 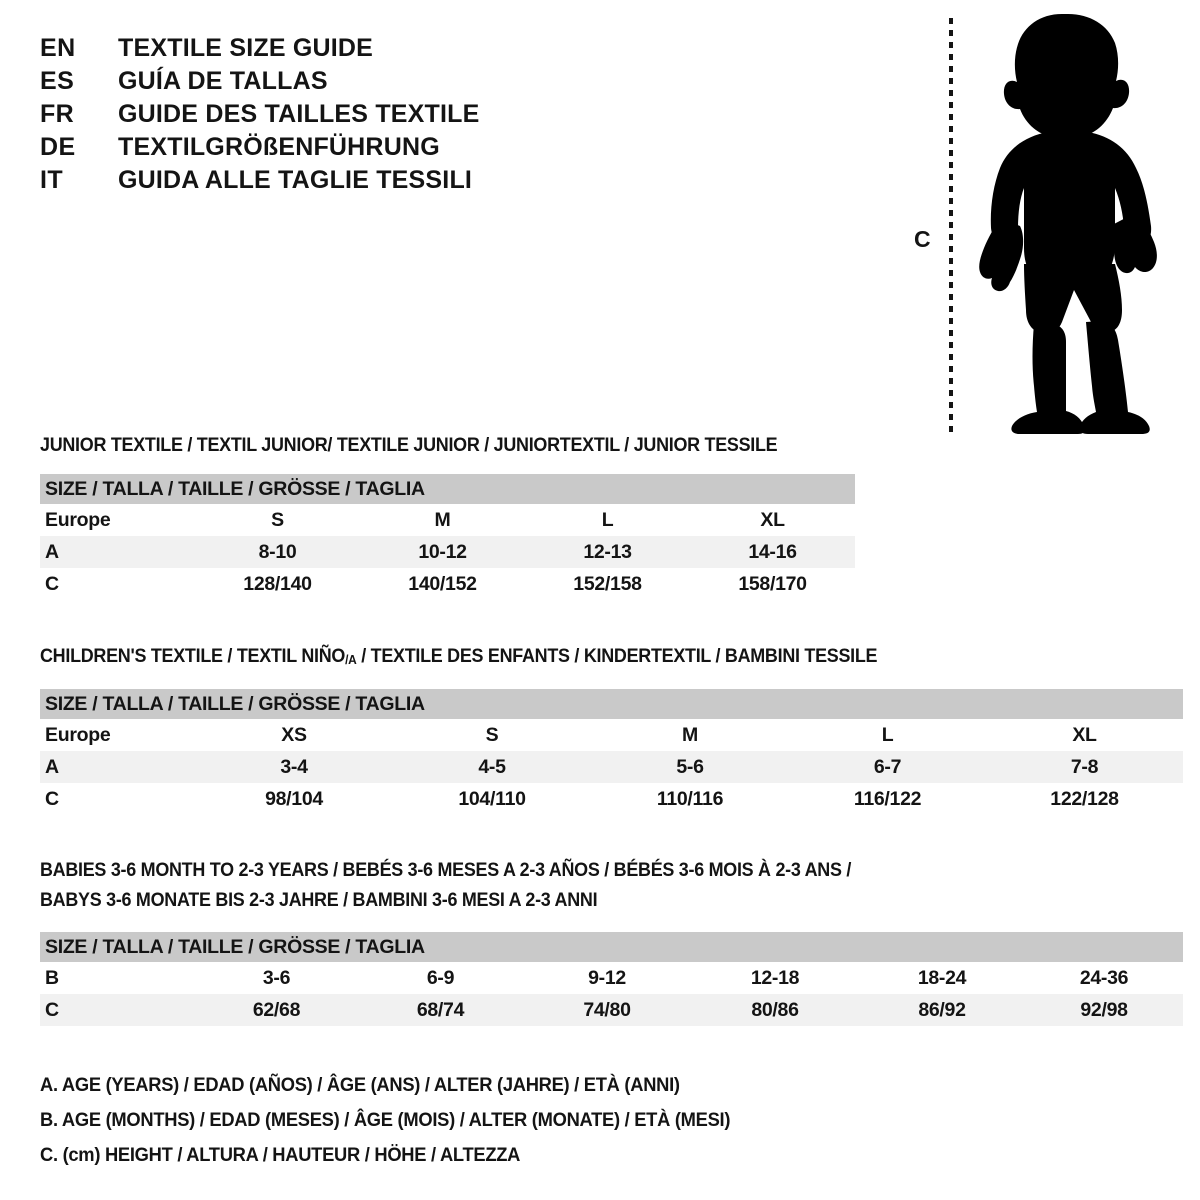 I want to click on table-row: Europe XS S M L XL, so click(x=611, y=735).